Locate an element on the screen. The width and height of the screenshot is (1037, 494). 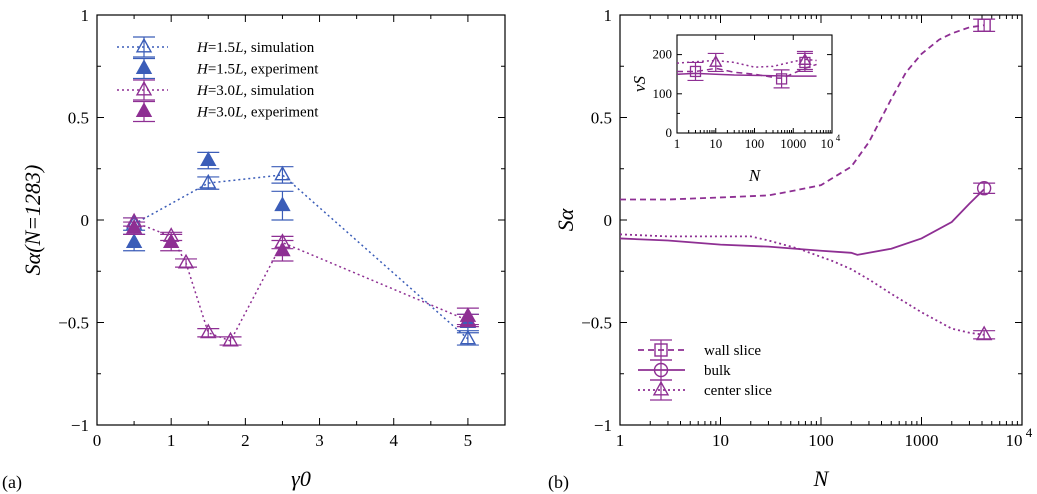
legend-label-a: H=3.0L, simulation is located at coordinates (255, 91).